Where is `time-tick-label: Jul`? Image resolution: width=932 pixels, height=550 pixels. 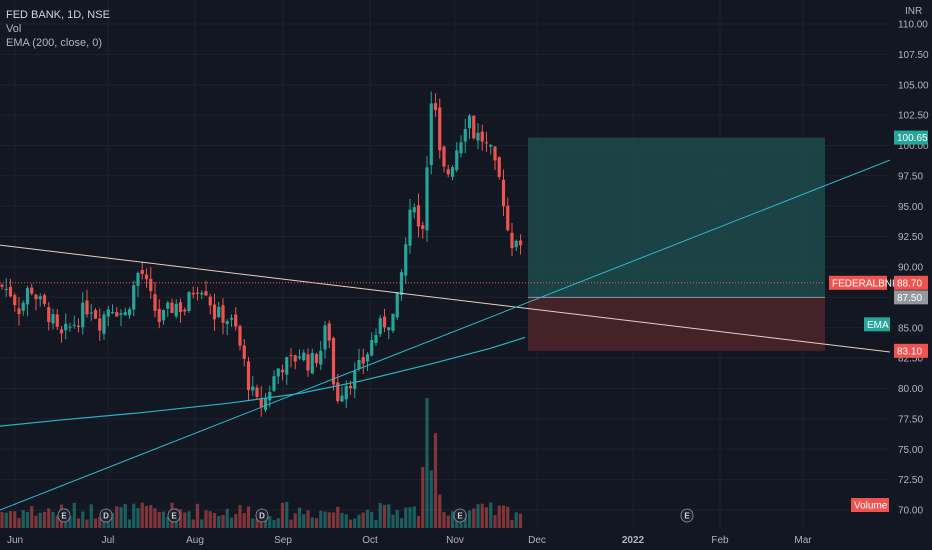 time-tick-label: Jul is located at coordinates (108, 540).